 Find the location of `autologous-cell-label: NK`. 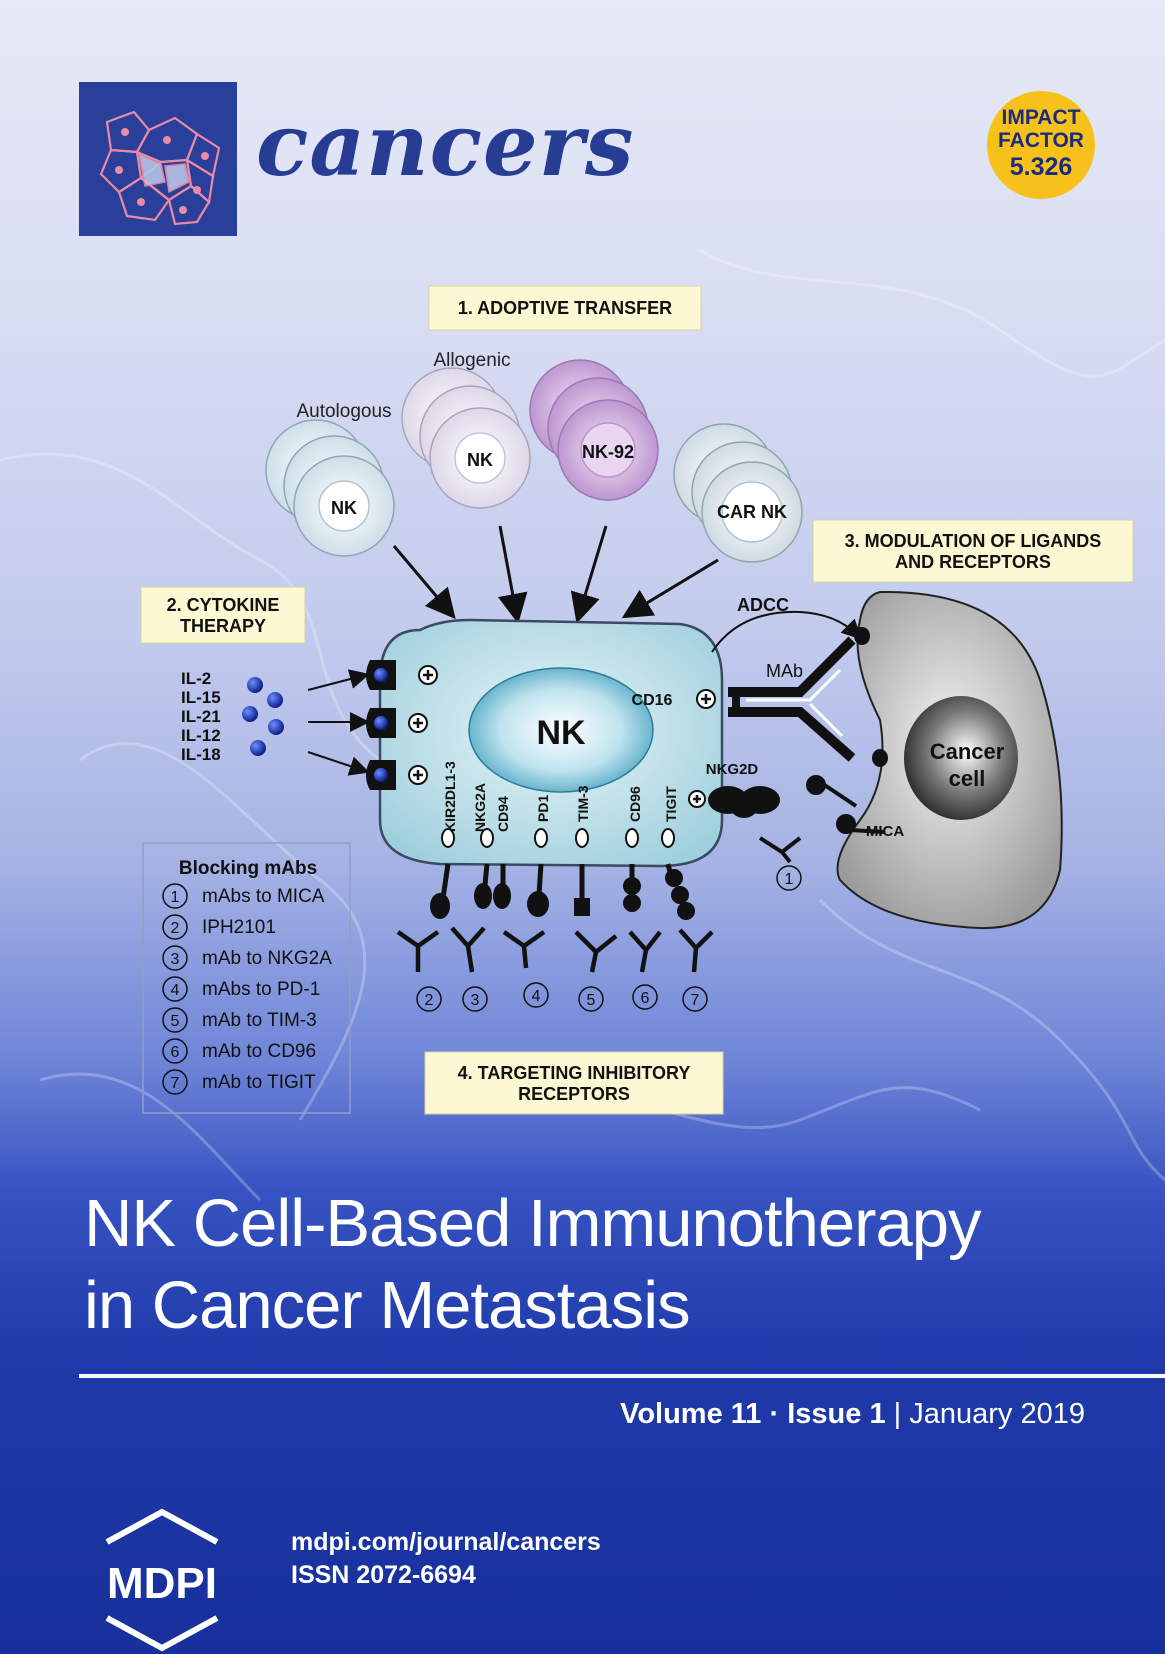

autologous-cell-label: NK is located at coordinates (344, 508).